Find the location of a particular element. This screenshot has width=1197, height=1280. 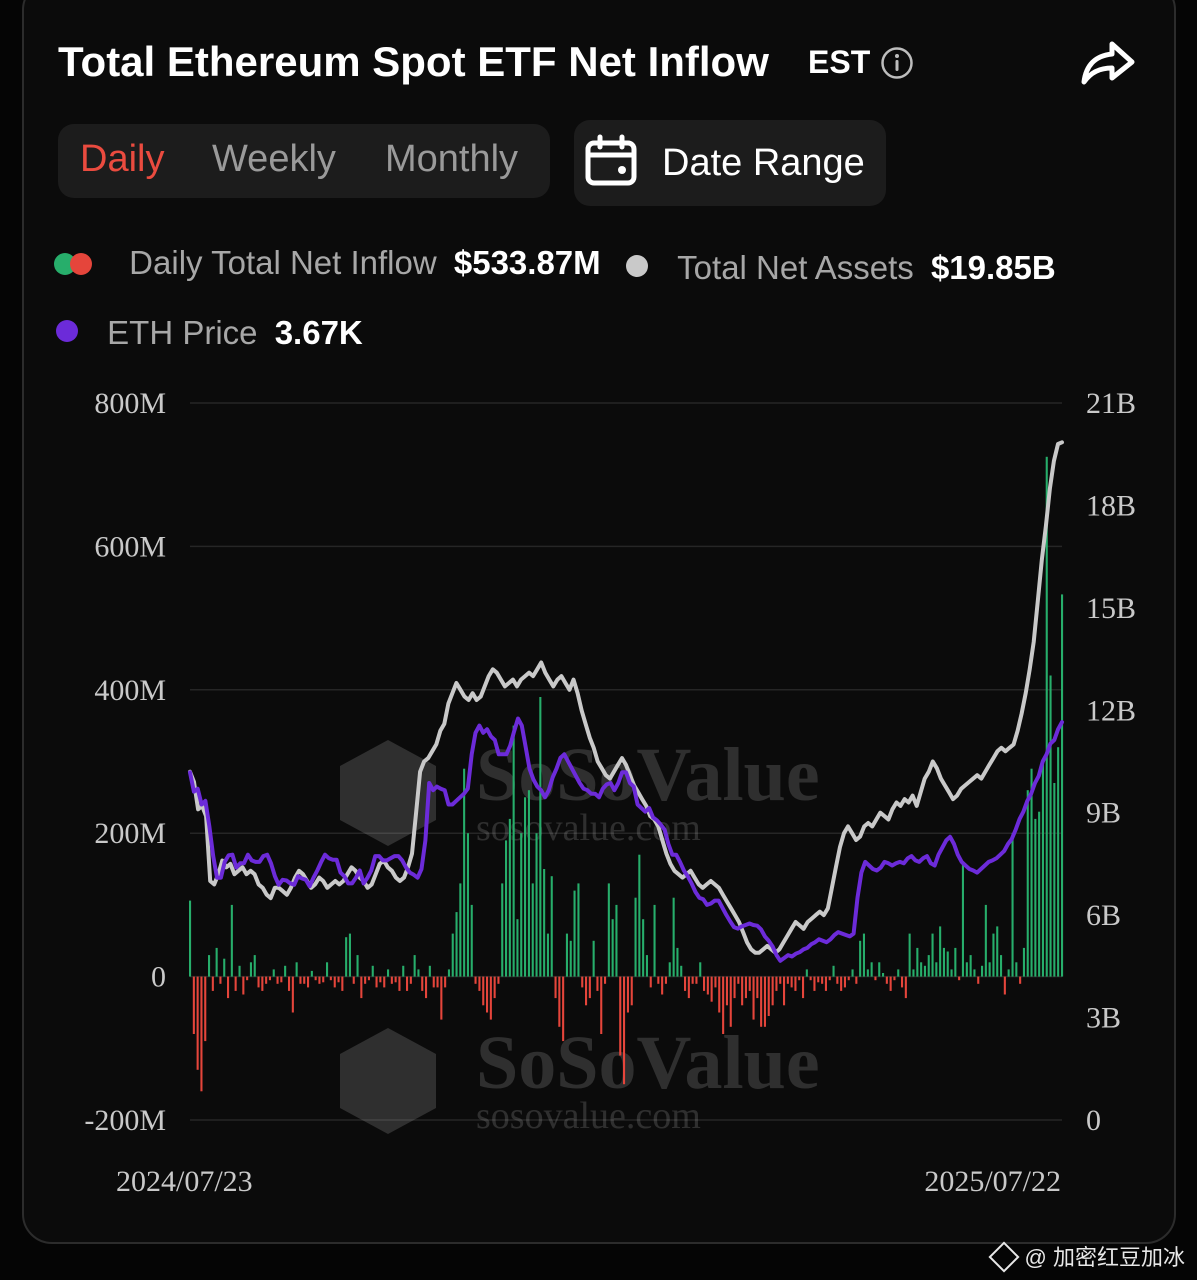

watermark-brand-top: SoSoValue is located at coordinates (648, 775).